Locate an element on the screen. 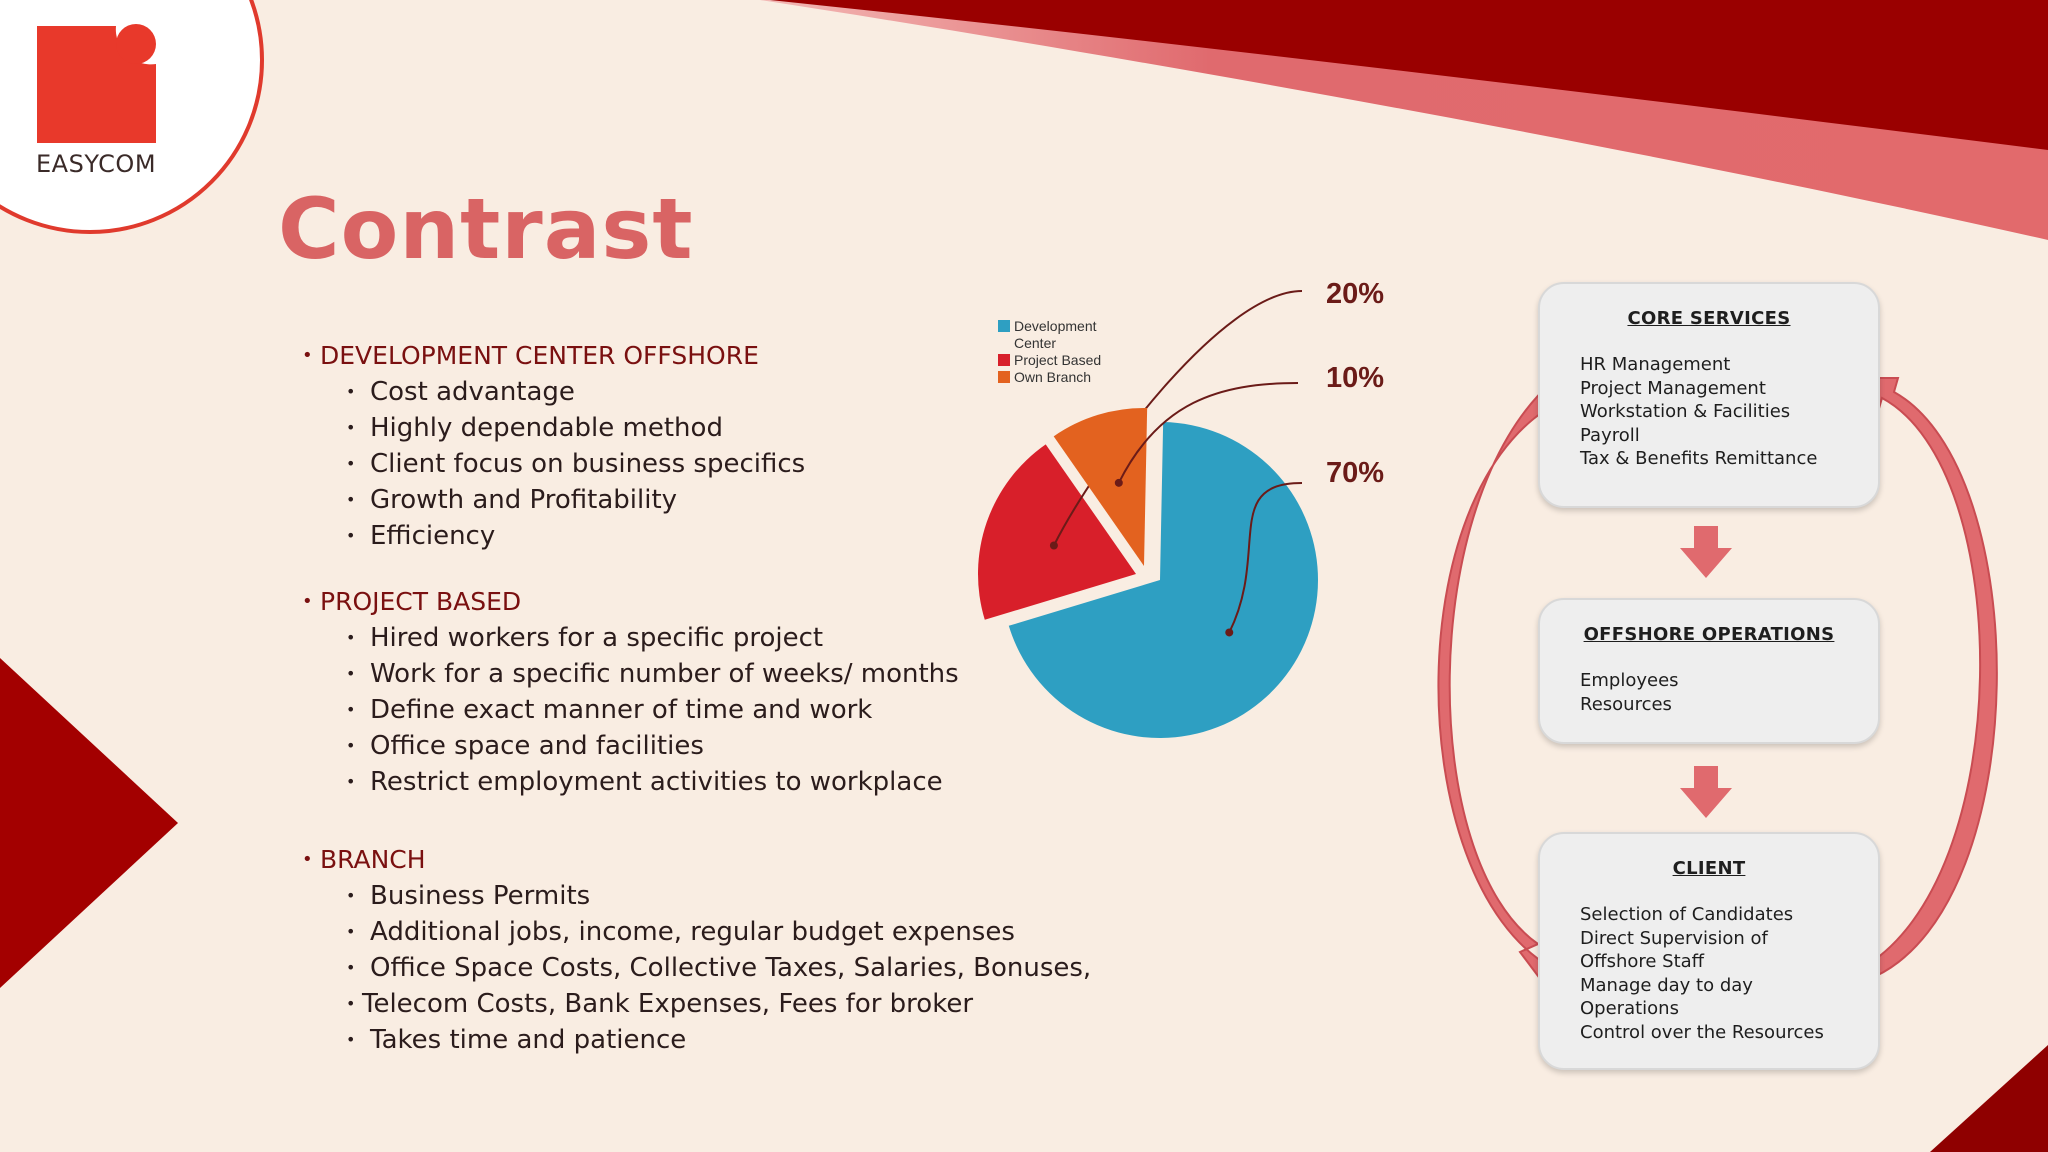  data-label-development-center: 70% is located at coordinates (1355, 473).